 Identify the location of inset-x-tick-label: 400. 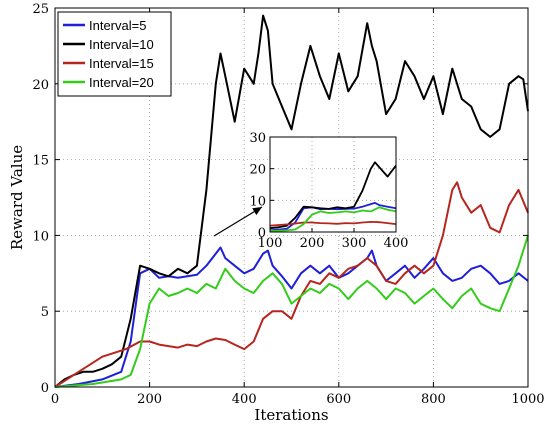
(396, 243).